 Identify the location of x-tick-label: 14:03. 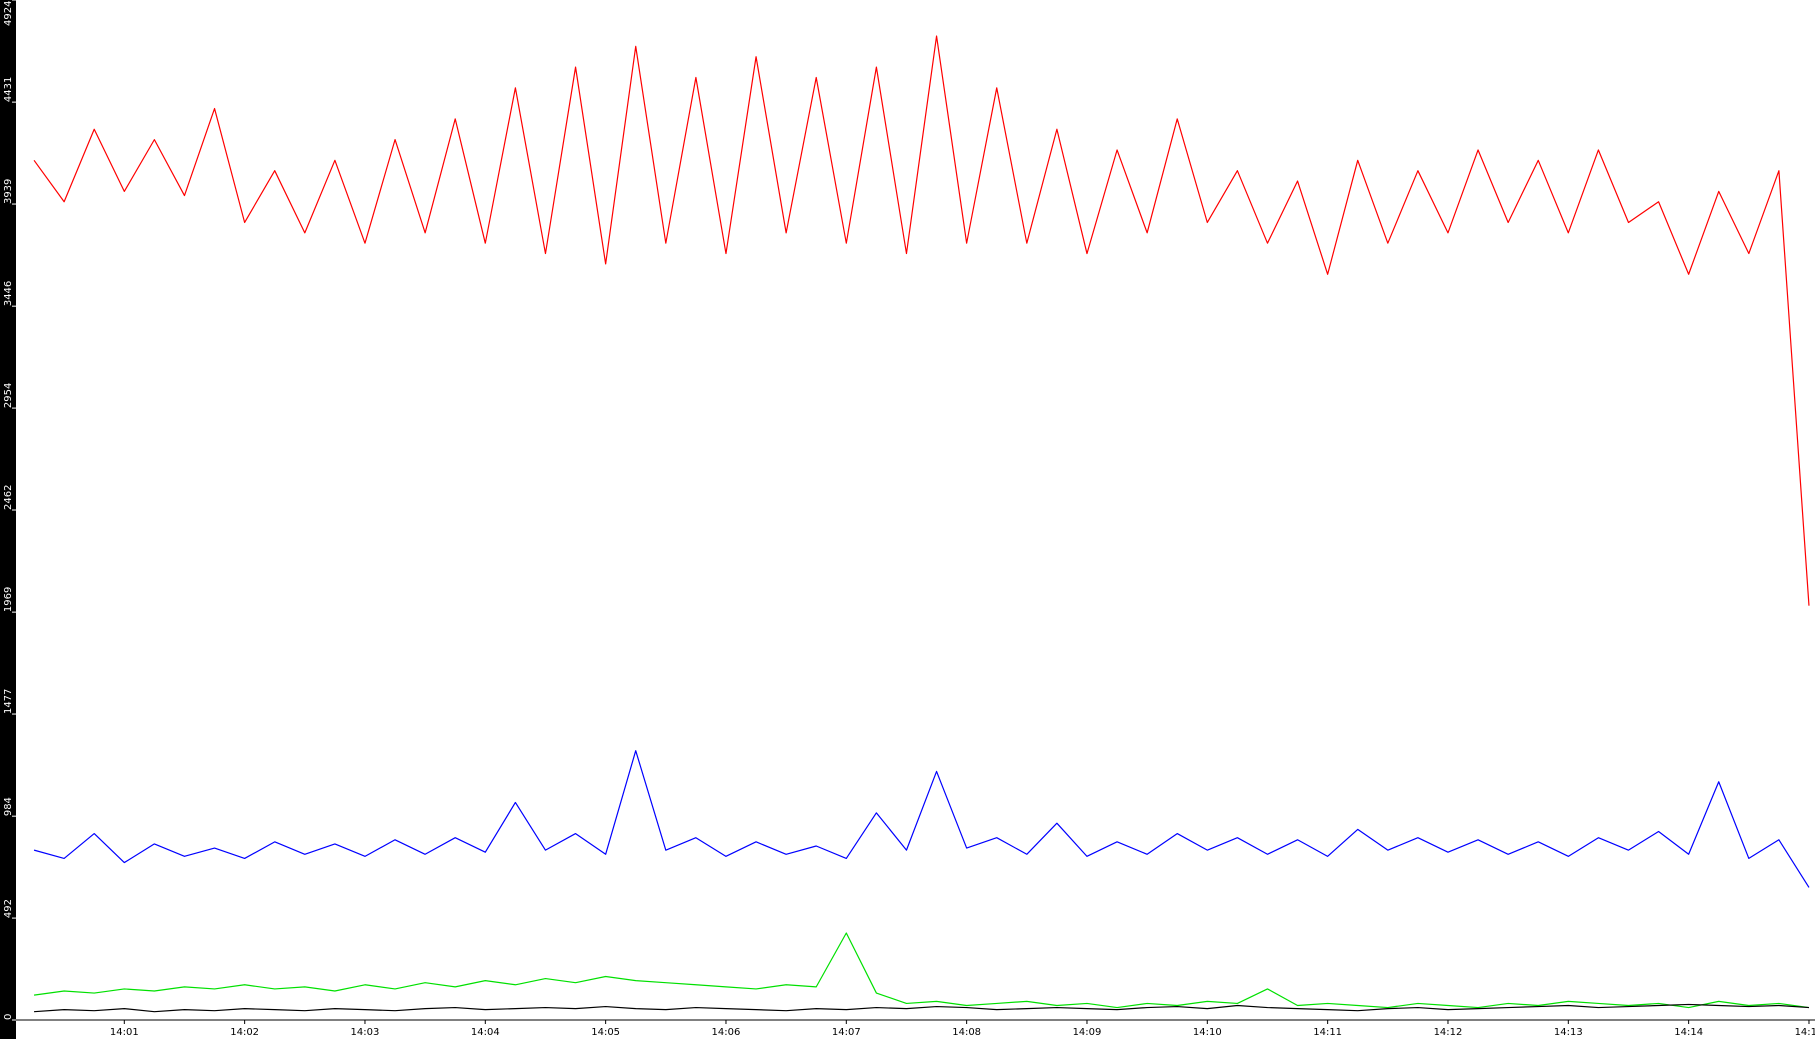
(365, 1032).